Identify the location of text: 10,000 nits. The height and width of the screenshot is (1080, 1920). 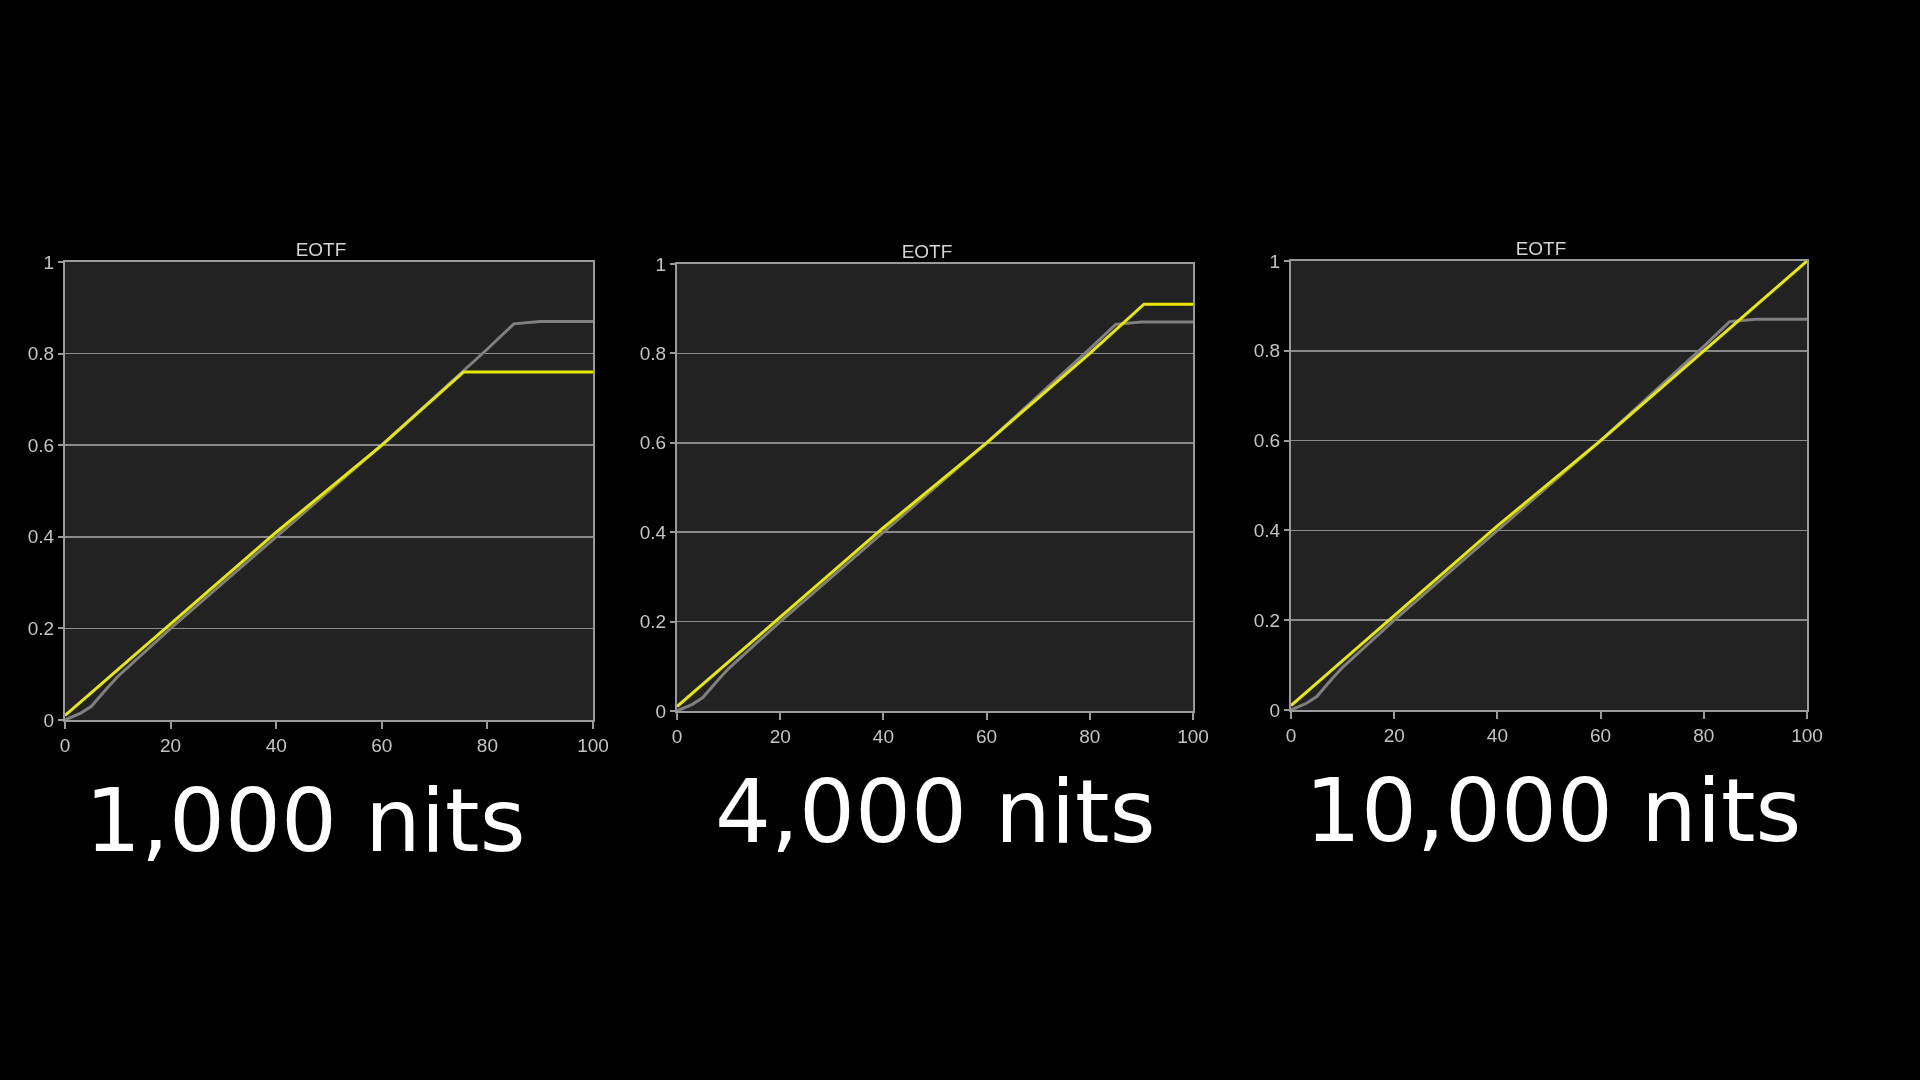
(1553, 810).